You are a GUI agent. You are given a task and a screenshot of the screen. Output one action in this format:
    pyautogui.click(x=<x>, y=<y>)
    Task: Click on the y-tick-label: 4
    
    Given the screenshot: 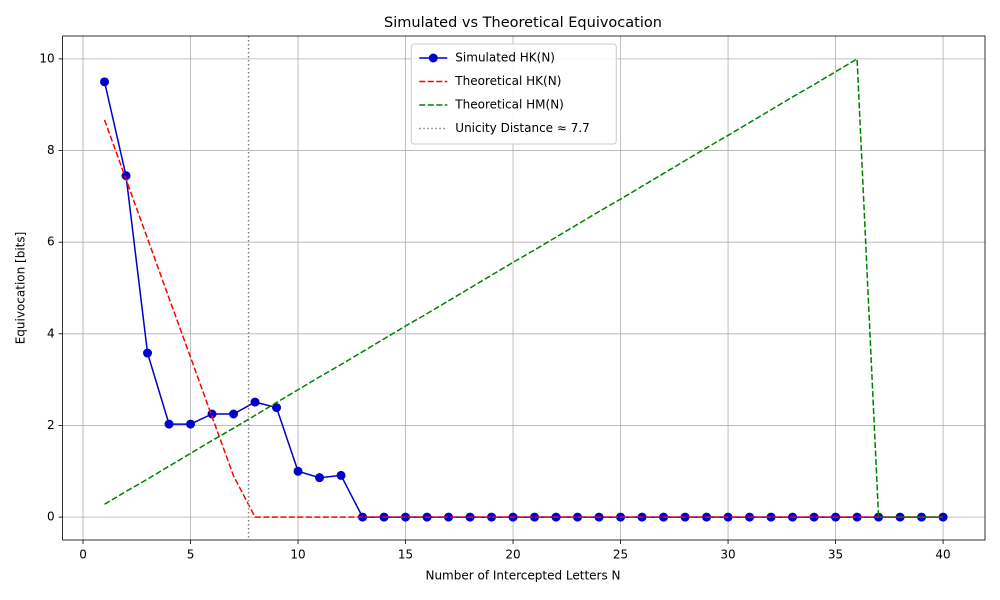 What is the action you would take?
    pyautogui.click(x=51, y=333)
    